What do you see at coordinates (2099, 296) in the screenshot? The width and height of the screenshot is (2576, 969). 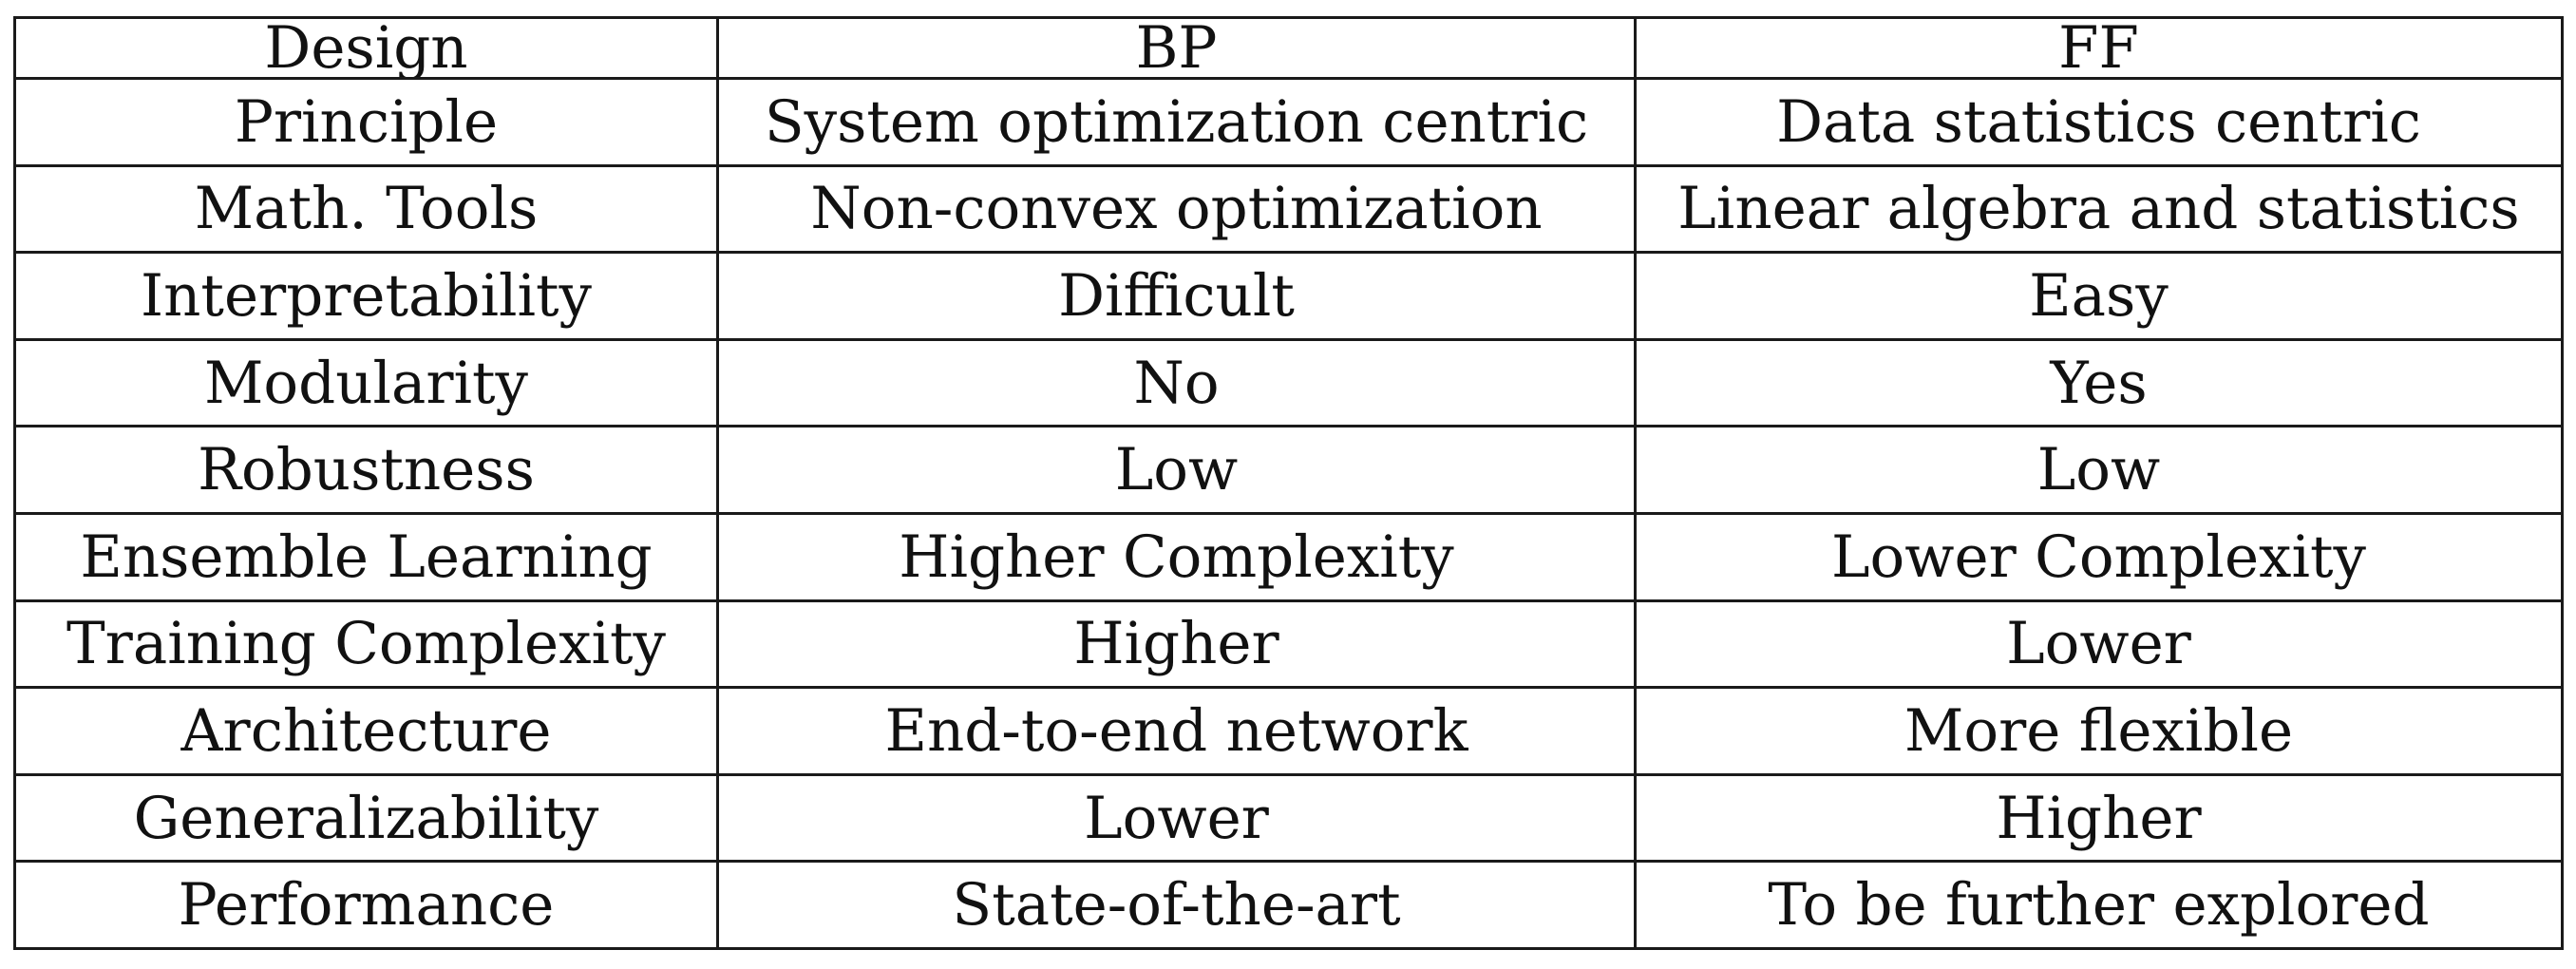 I see `ff-cell: Easy` at bounding box center [2099, 296].